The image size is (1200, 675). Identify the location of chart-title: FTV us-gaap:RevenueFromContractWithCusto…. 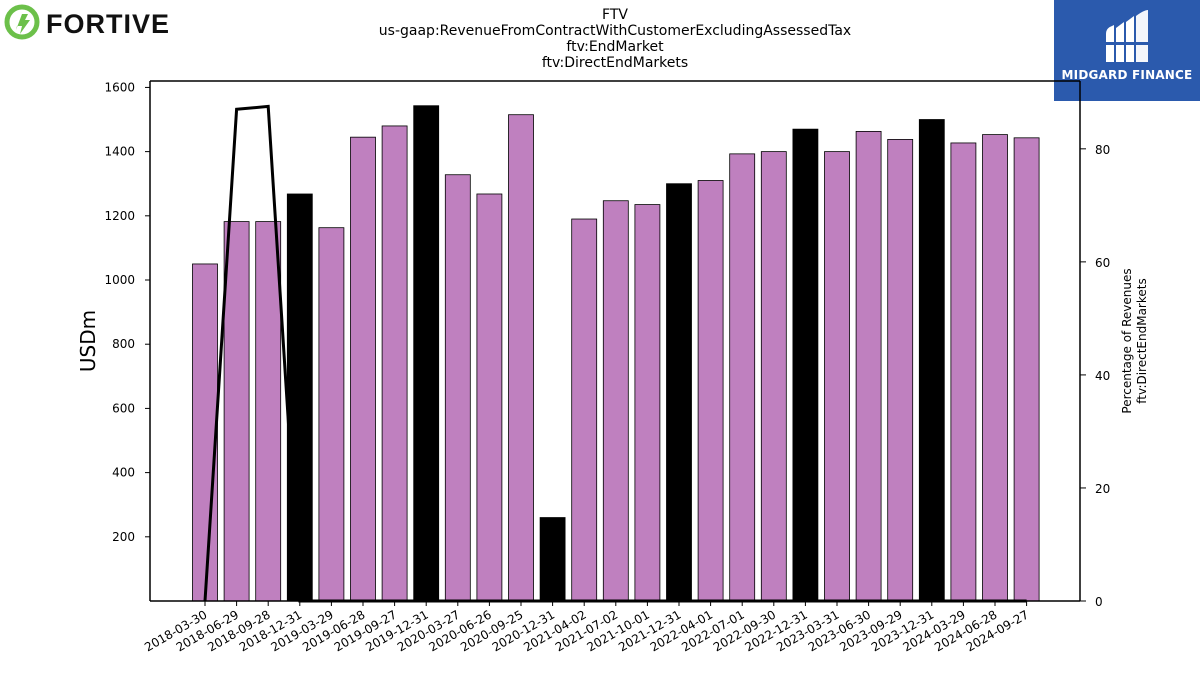
(615, 39).